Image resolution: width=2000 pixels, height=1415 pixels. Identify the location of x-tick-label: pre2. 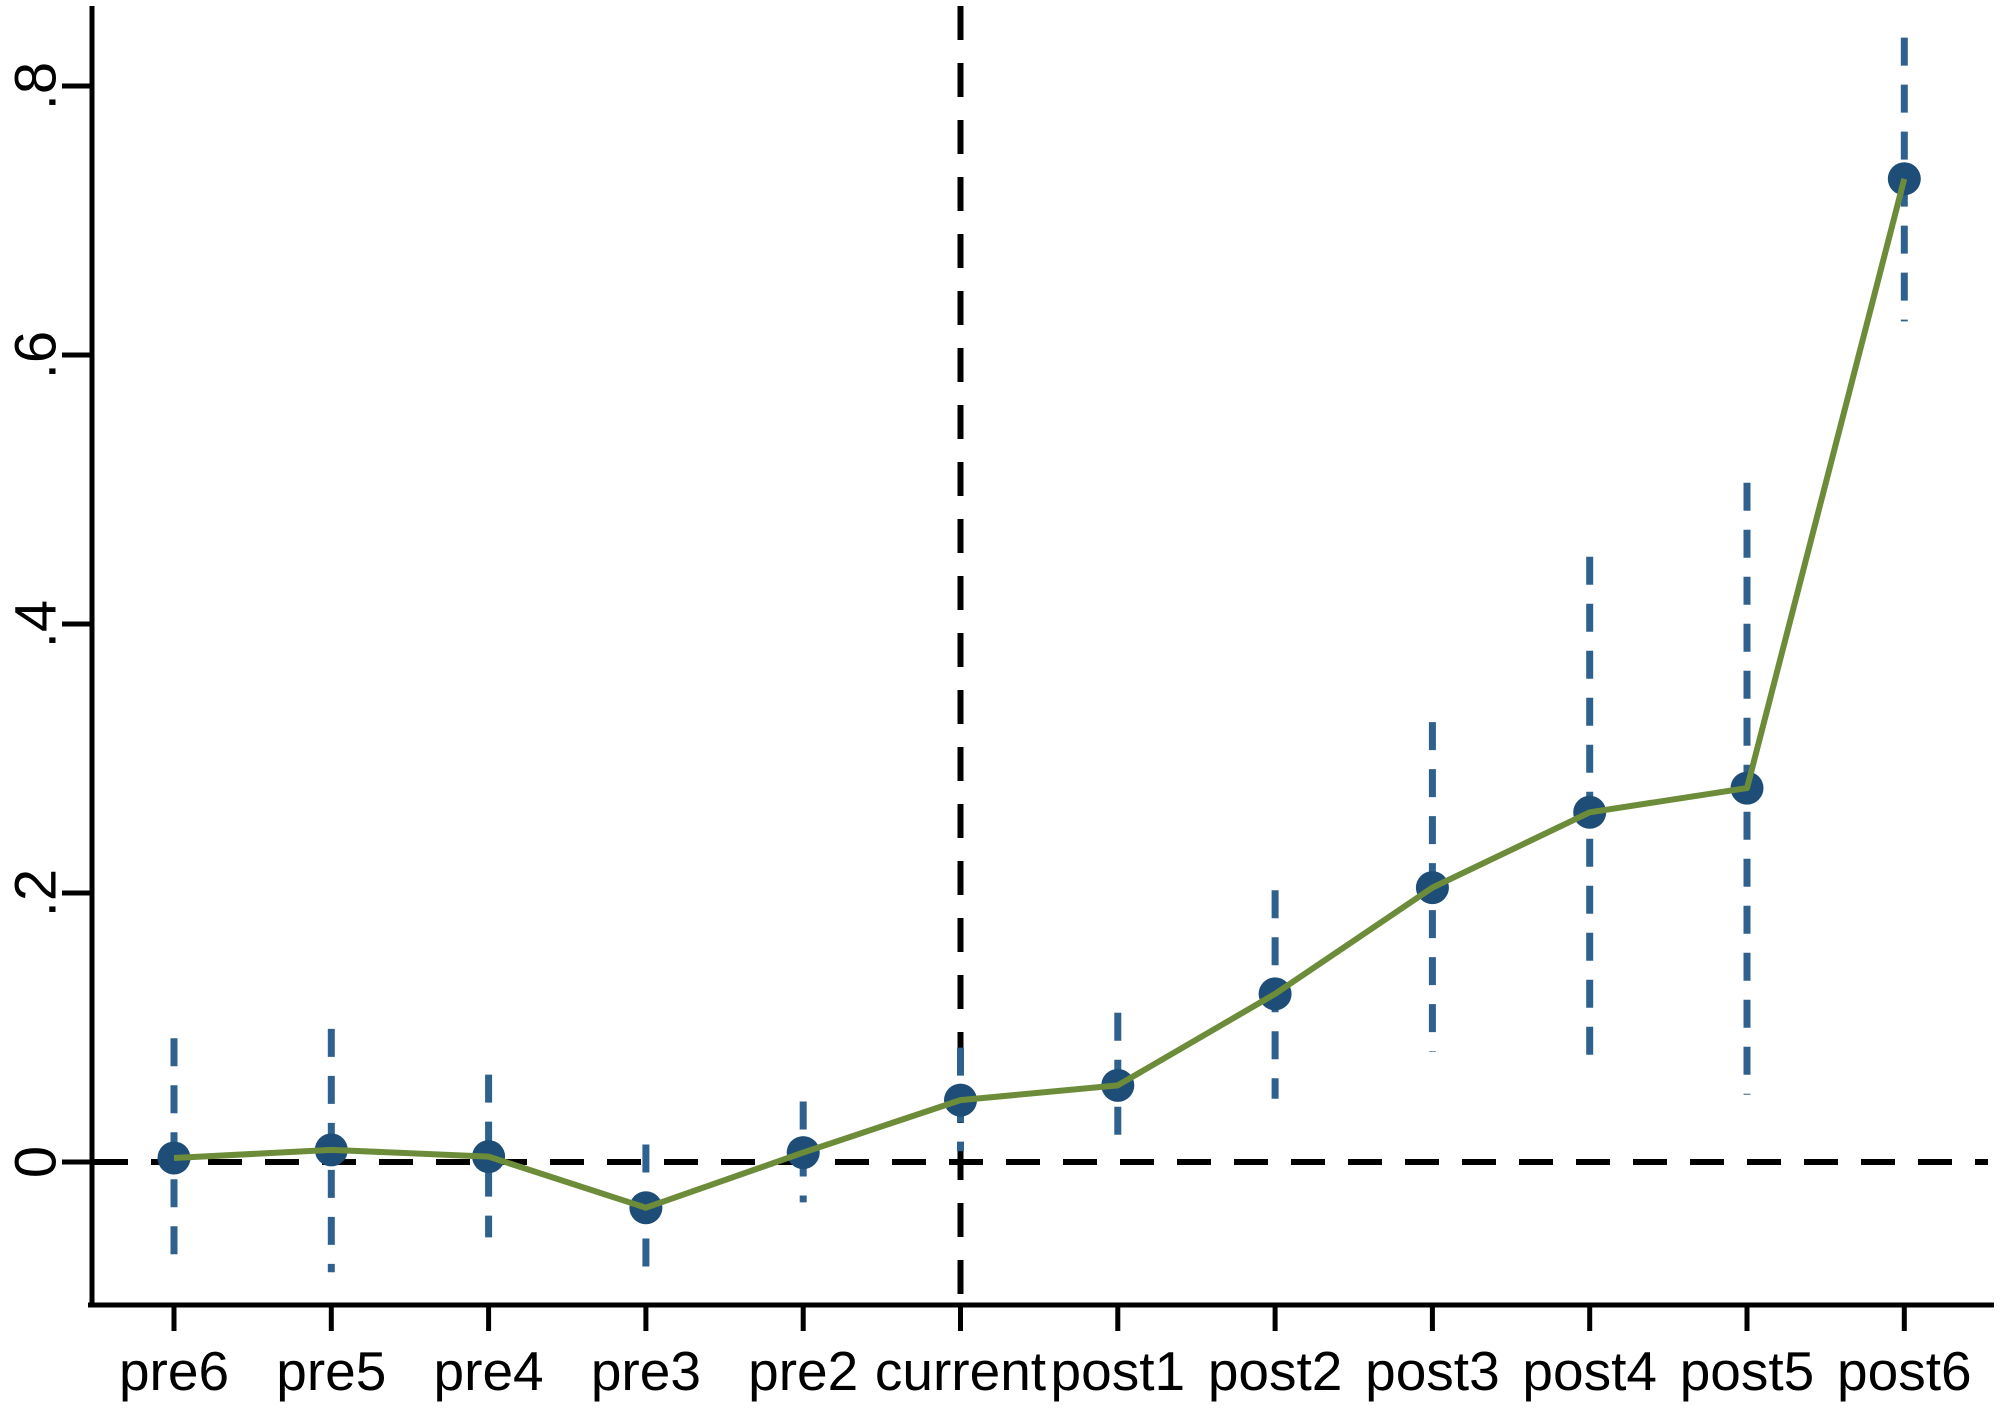
(803, 1371).